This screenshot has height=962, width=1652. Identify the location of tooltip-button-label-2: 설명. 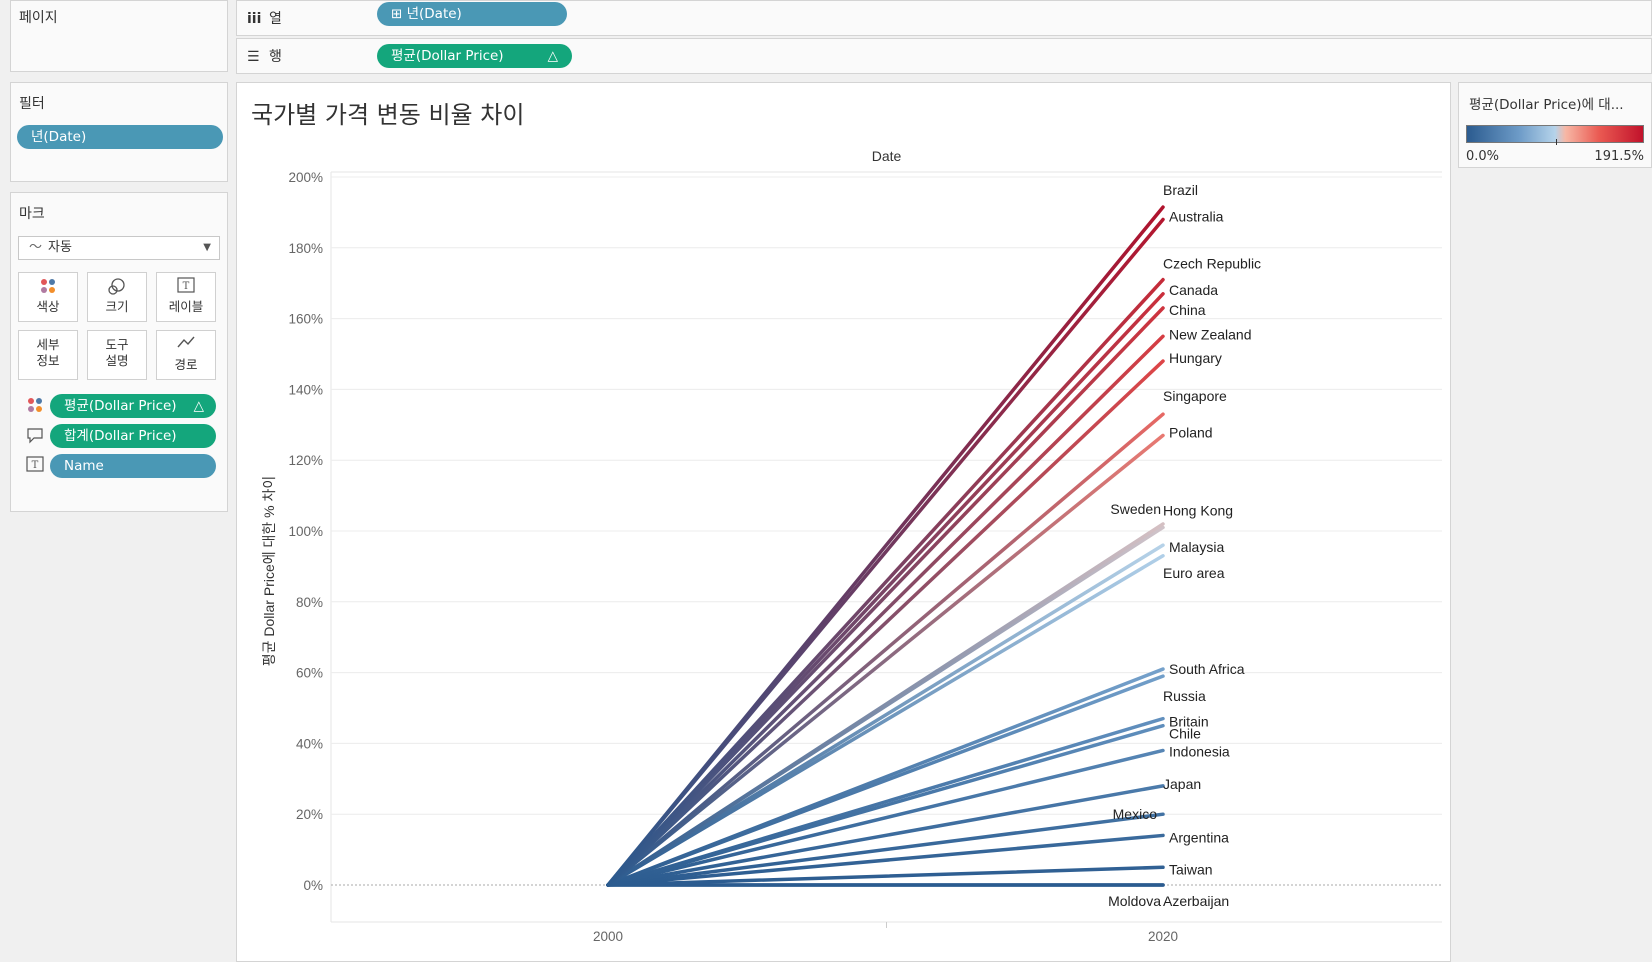
(117, 360).